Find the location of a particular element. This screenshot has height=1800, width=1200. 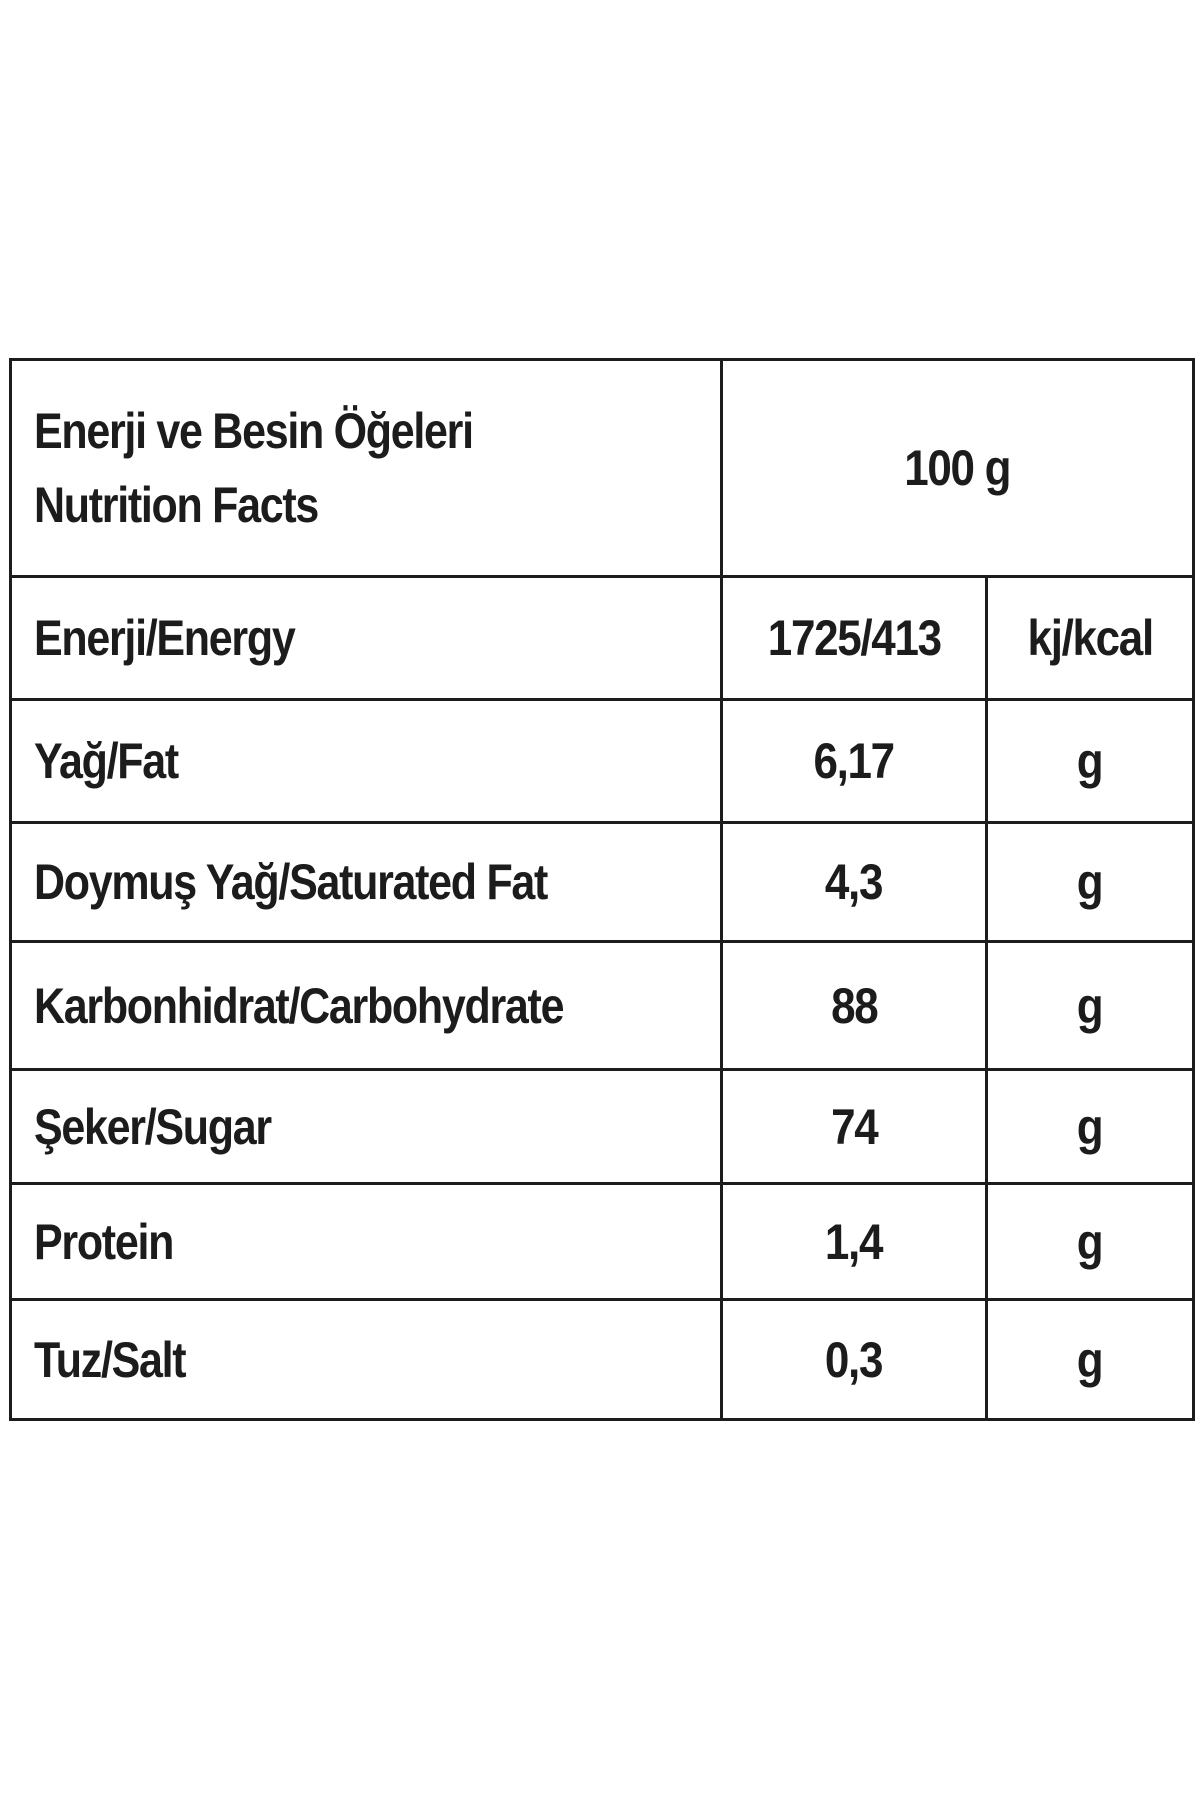

table-row: Doymuş Yağ/Saturated Fat 4,3 g is located at coordinates (602, 882).